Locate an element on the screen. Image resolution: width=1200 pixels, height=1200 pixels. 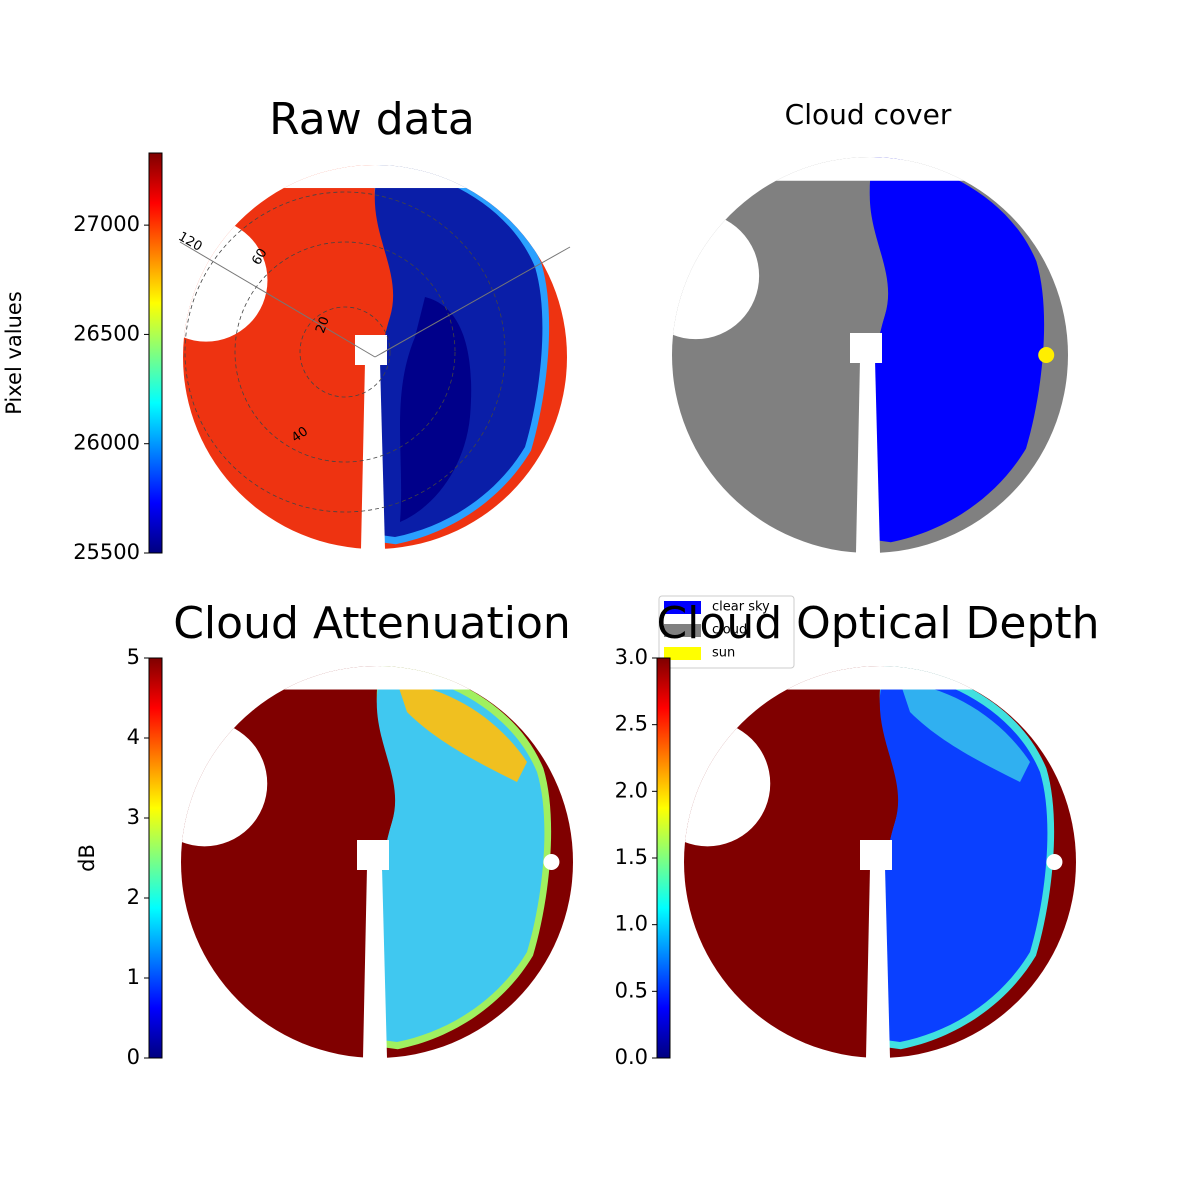
polar-label: 20 is located at coordinates (323, 325).